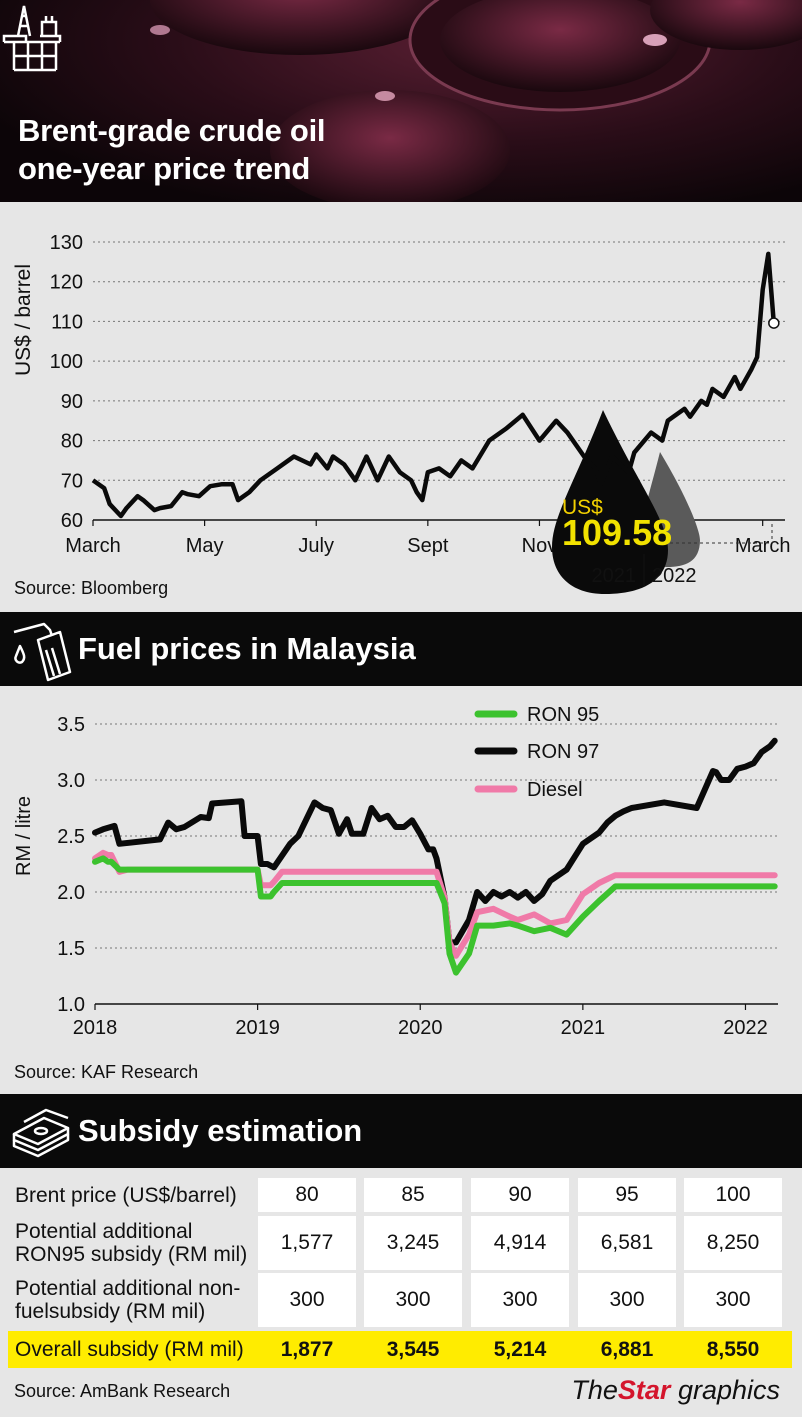  What do you see at coordinates (582, 507) in the screenshot?
I see `callout-currency: US$` at bounding box center [582, 507].